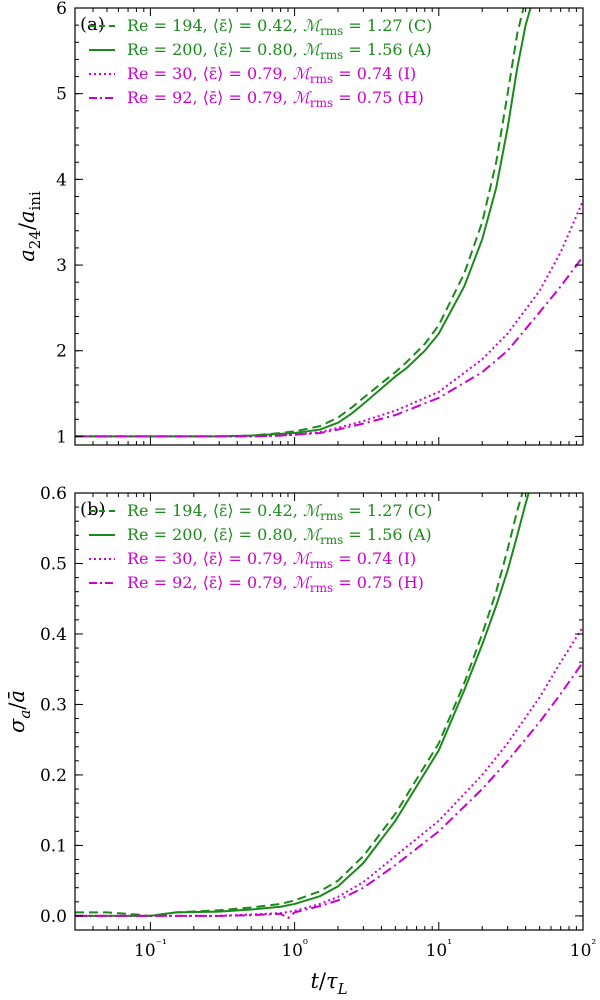 This screenshot has width=600, height=1000. What do you see at coordinates (439, 949) in the screenshot?
I see `x-tick-label: 10¹` at bounding box center [439, 949].